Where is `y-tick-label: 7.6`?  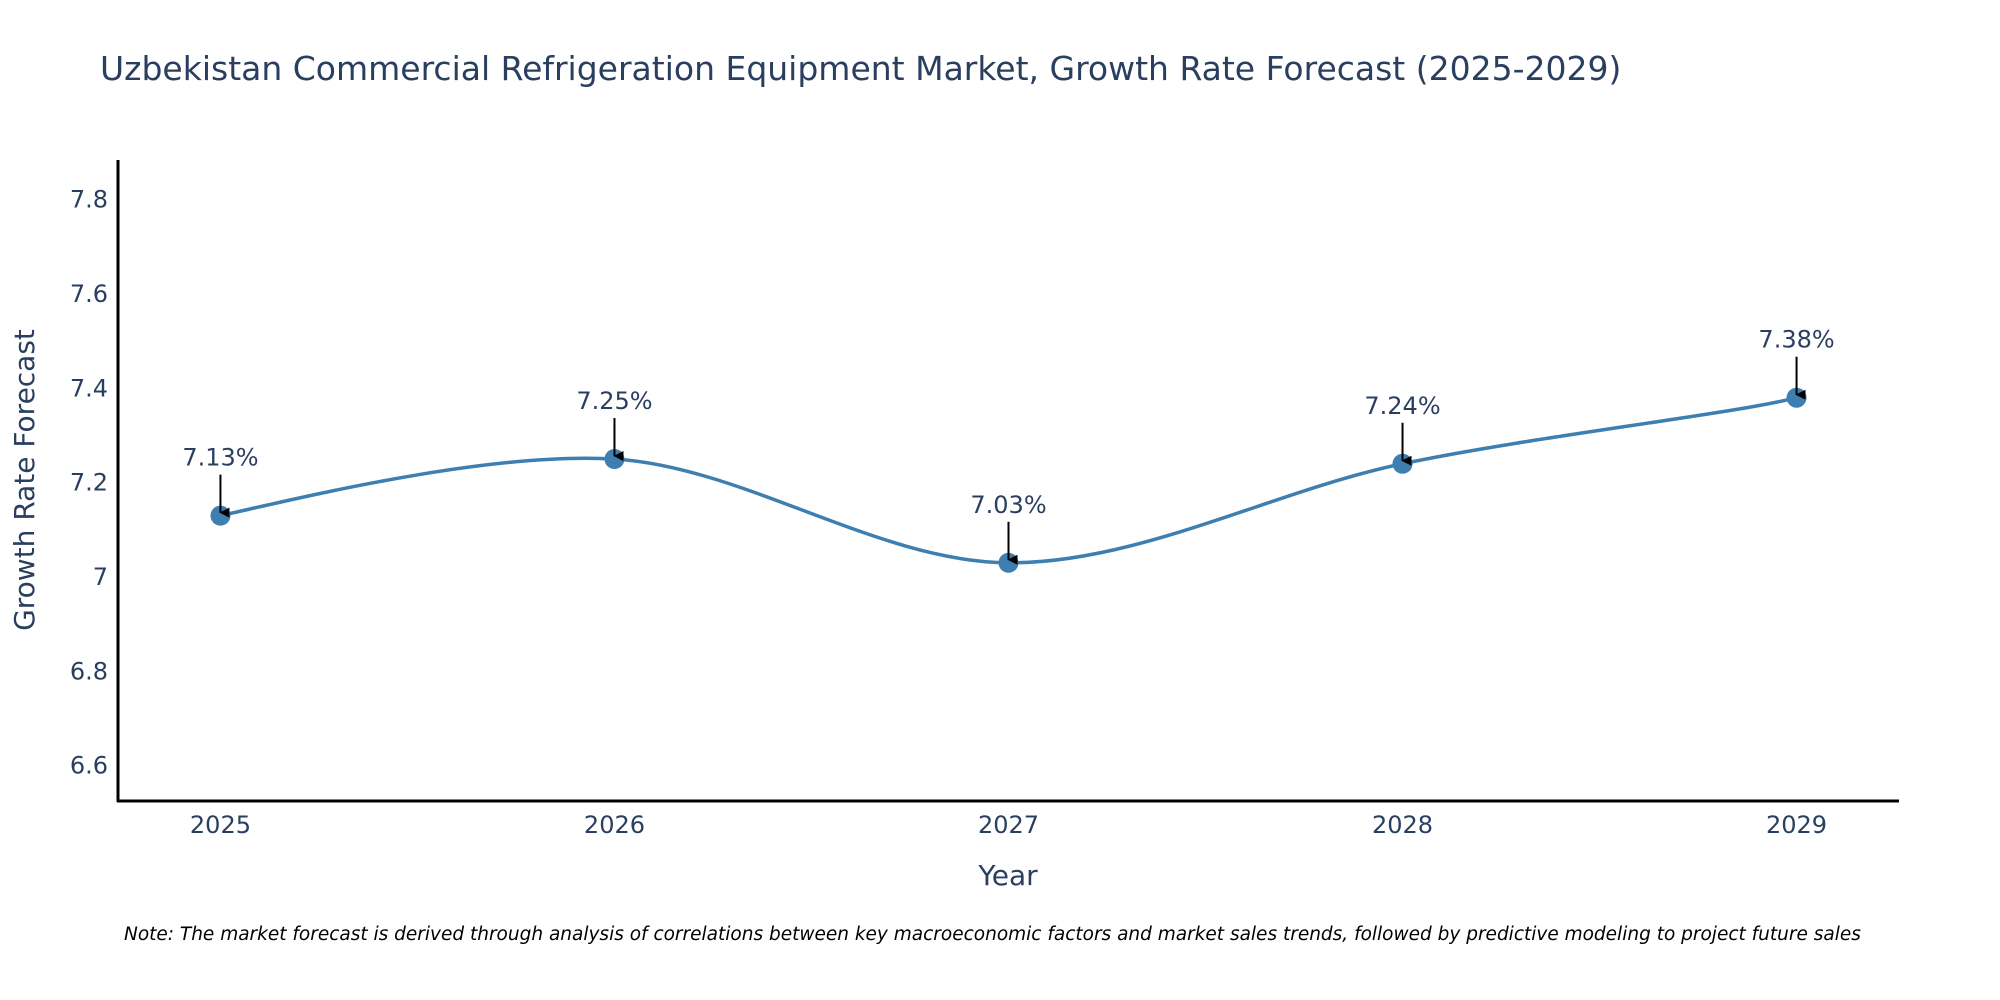 y-tick-label: 7.6 is located at coordinates (89, 294).